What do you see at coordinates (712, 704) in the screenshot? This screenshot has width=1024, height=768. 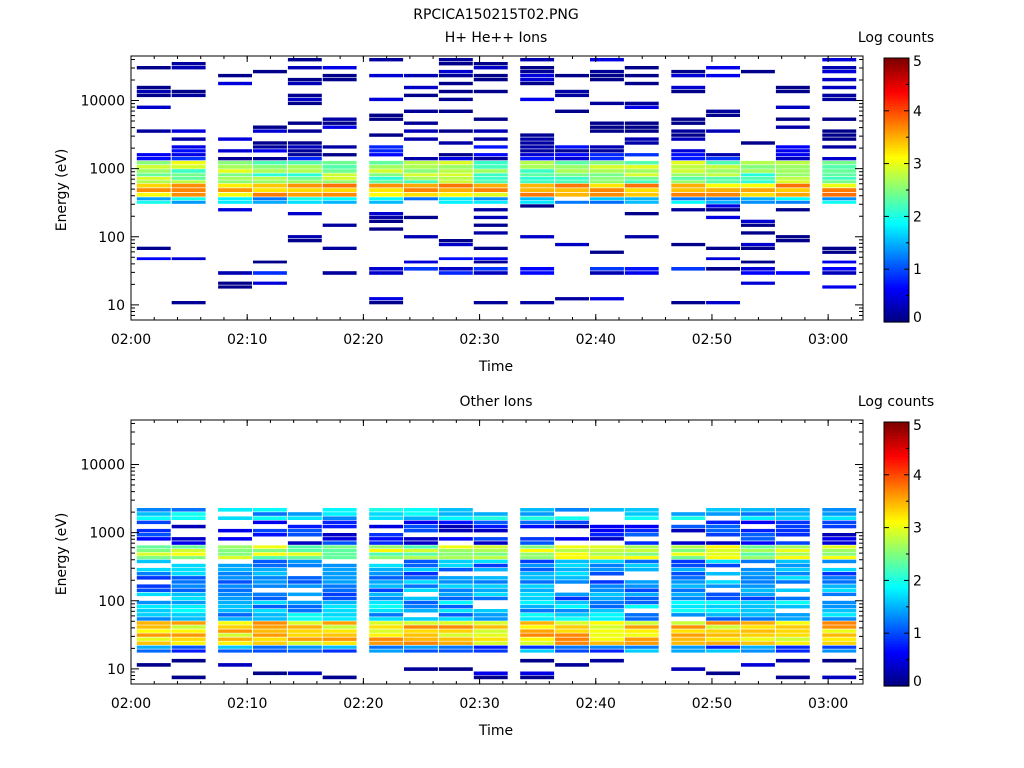 I see `x-tick-label: 02:50` at bounding box center [712, 704].